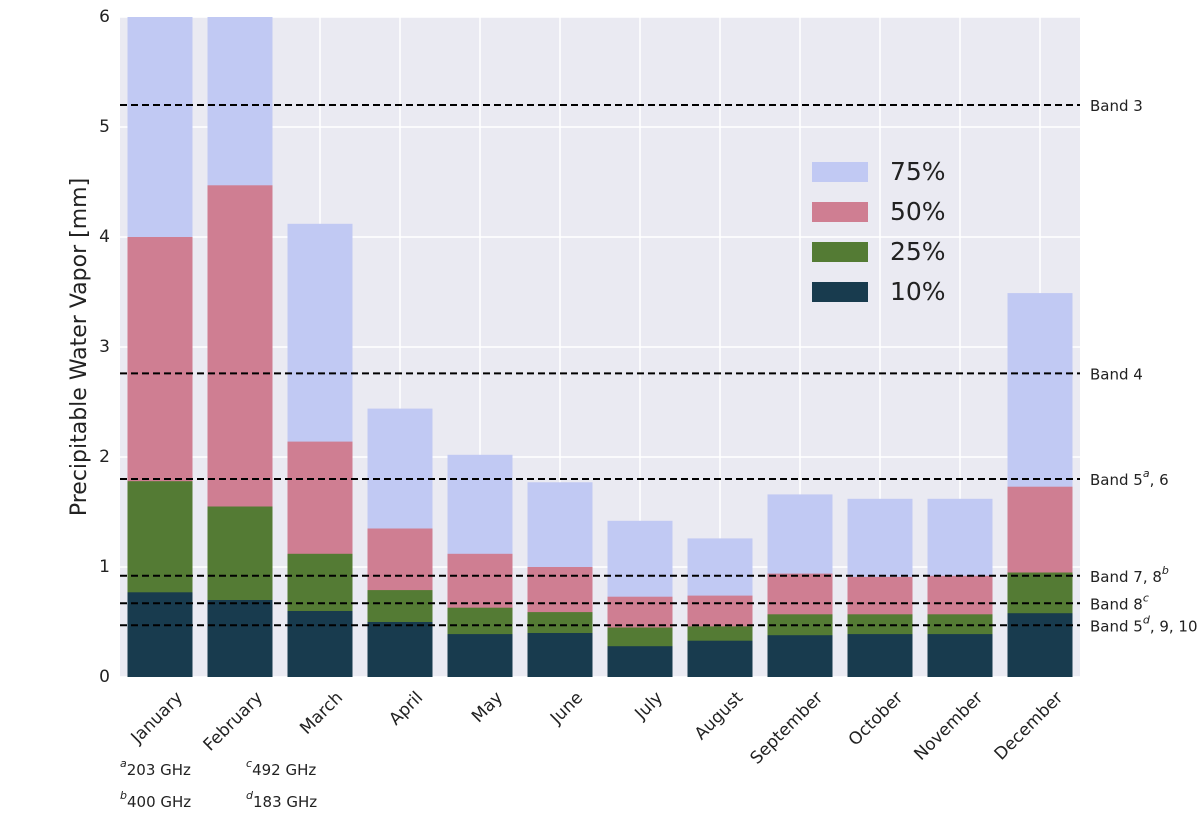 This screenshot has width=1200, height=825. Describe the element at coordinates (1174, 626) in the screenshot. I see `reference-label-part: , 9, 10` at that location.